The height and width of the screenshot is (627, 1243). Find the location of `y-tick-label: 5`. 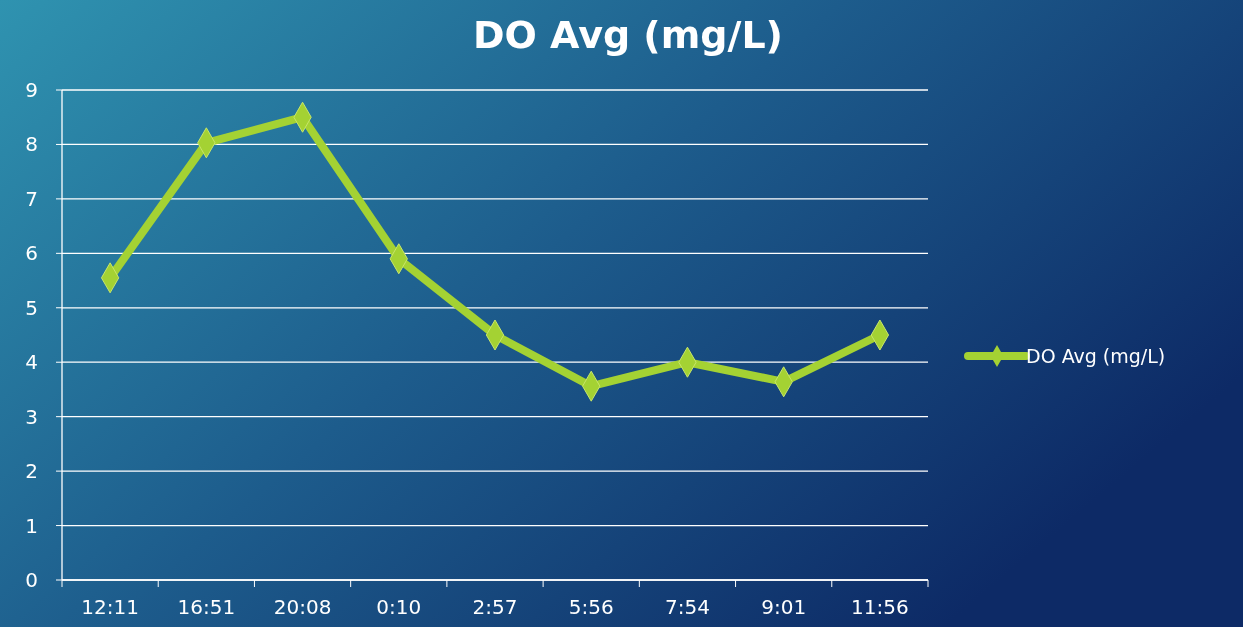

y-tick-label: 5 is located at coordinates (31, 307).